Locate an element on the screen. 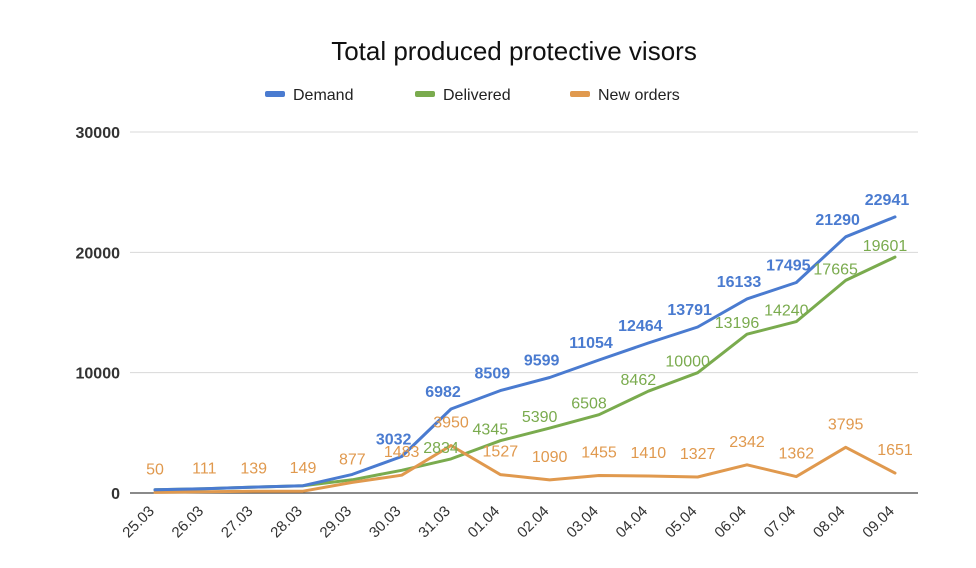 This screenshot has width=976, height=568. y-axis: 0 10000 20000 30000 is located at coordinates (98, 314).